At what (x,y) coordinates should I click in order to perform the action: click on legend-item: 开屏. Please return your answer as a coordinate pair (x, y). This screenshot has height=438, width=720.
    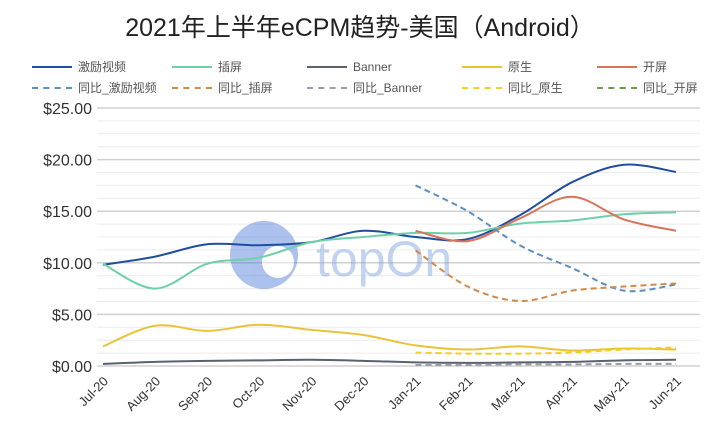
    Looking at the image, I should click on (657, 66).